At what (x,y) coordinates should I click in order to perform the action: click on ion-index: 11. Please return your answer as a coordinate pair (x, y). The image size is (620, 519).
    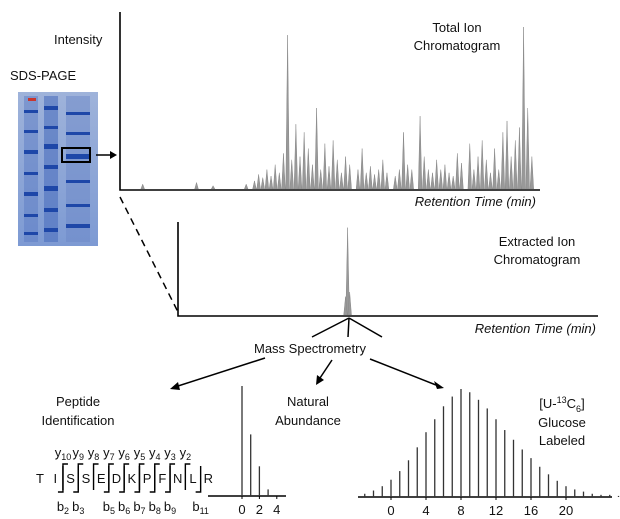
    Looking at the image, I should click on (204, 511).